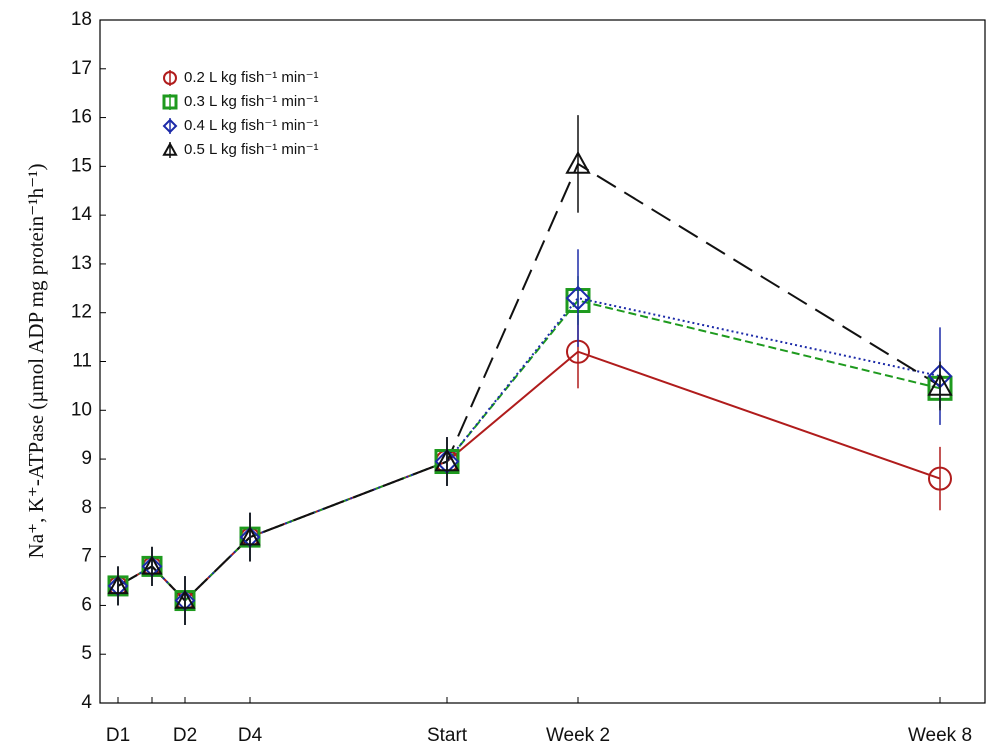 The image size is (997, 752). I want to click on y-tick-label: 16, so click(81, 117).